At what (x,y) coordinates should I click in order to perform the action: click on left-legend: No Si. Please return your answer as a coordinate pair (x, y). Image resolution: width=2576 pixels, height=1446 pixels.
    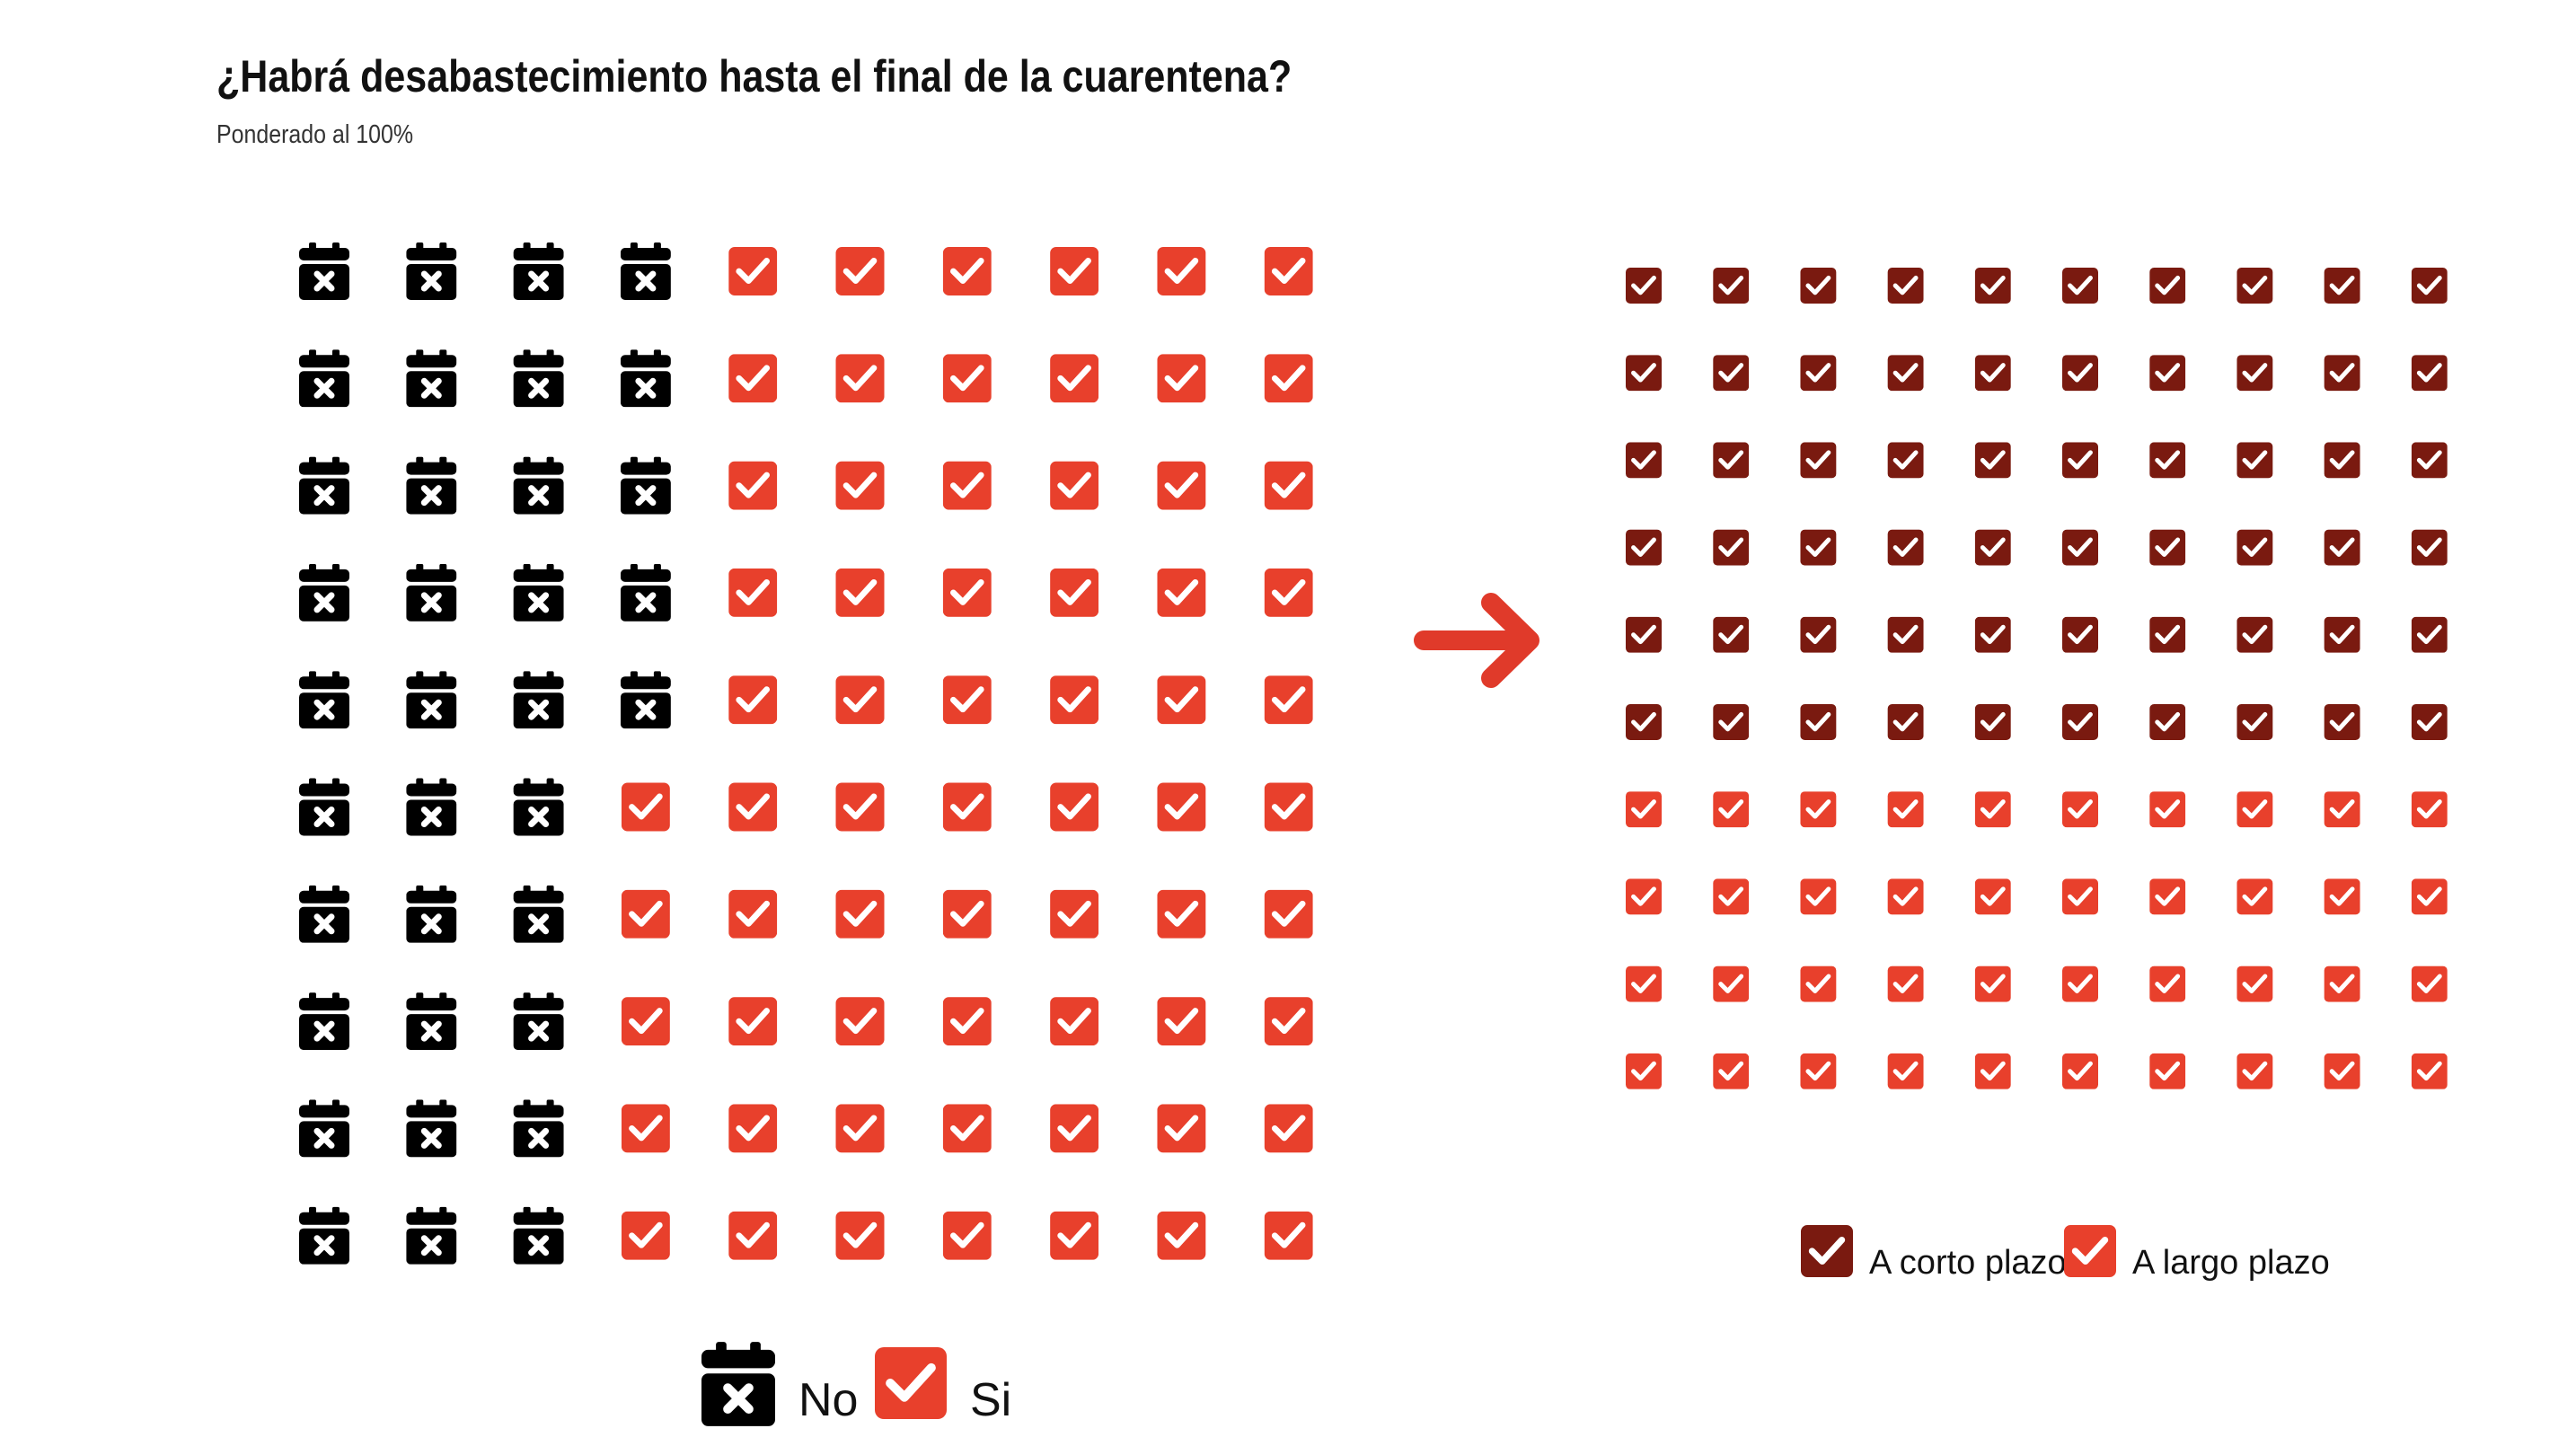
    Looking at the image, I should click on (856, 1384).